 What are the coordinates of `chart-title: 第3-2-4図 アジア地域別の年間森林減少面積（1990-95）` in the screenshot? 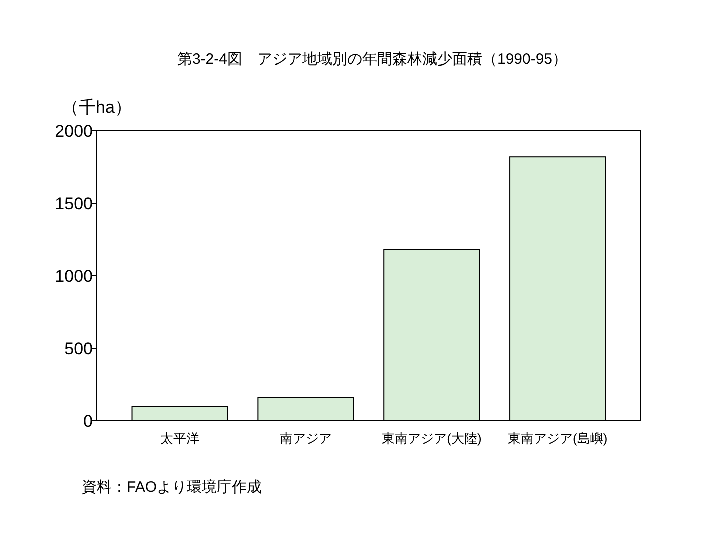 It's located at (372, 59).